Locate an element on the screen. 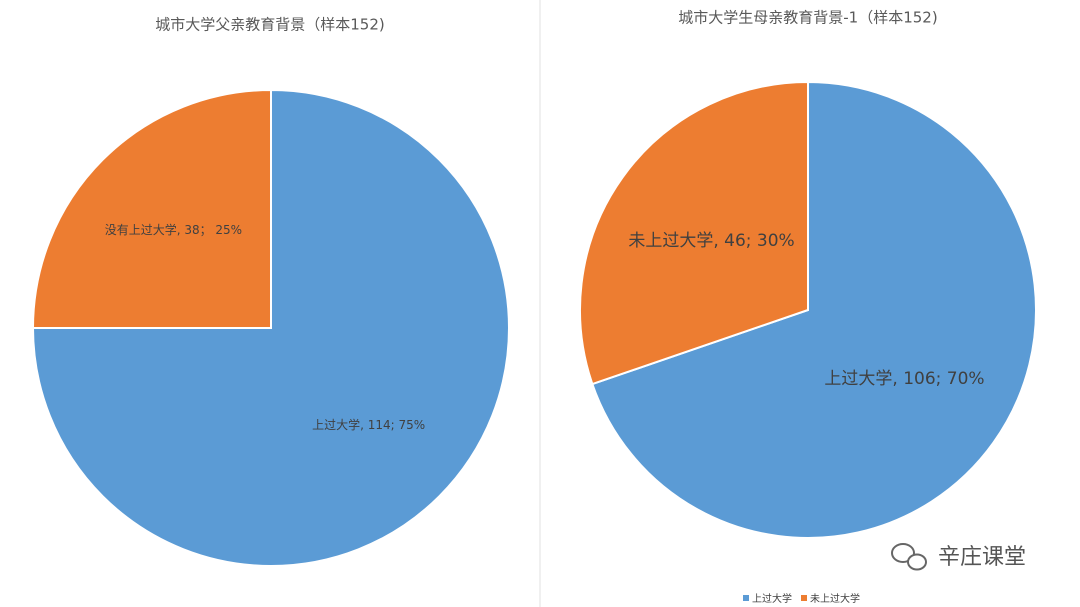  data-label: 上过大学, 114; 75% is located at coordinates (368, 424).